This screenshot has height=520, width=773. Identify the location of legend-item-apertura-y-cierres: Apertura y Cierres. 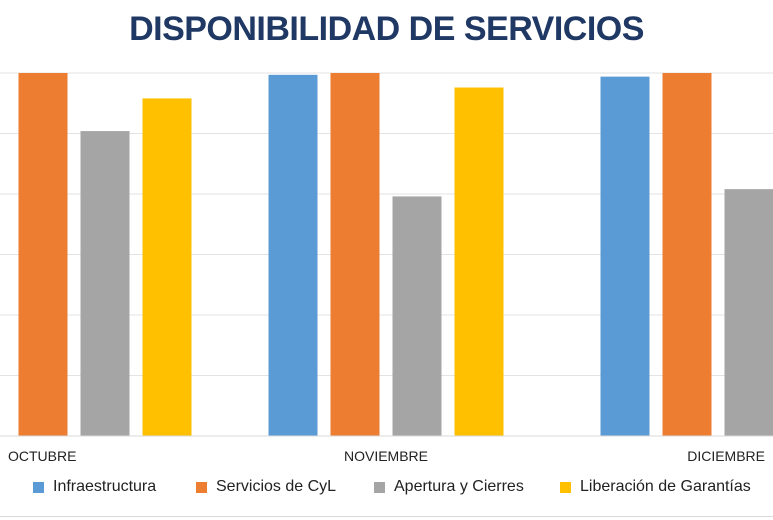
(449, 487).